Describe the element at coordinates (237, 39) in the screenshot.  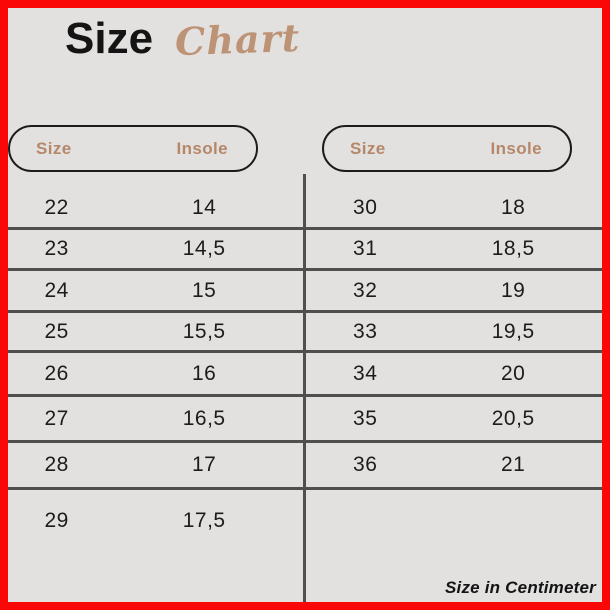
I see `title-word-chart: Chart` at that location.